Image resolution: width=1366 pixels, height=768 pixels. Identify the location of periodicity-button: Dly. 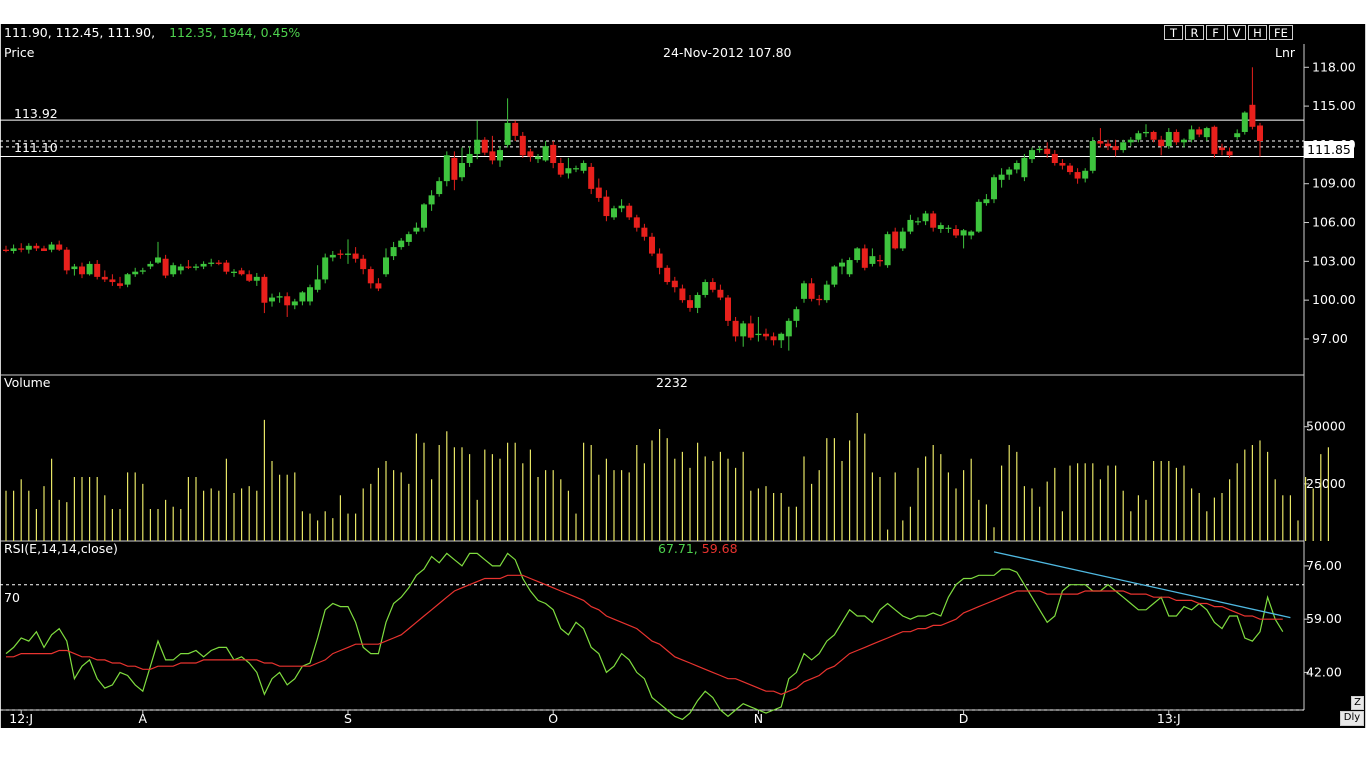
(1352, 718).